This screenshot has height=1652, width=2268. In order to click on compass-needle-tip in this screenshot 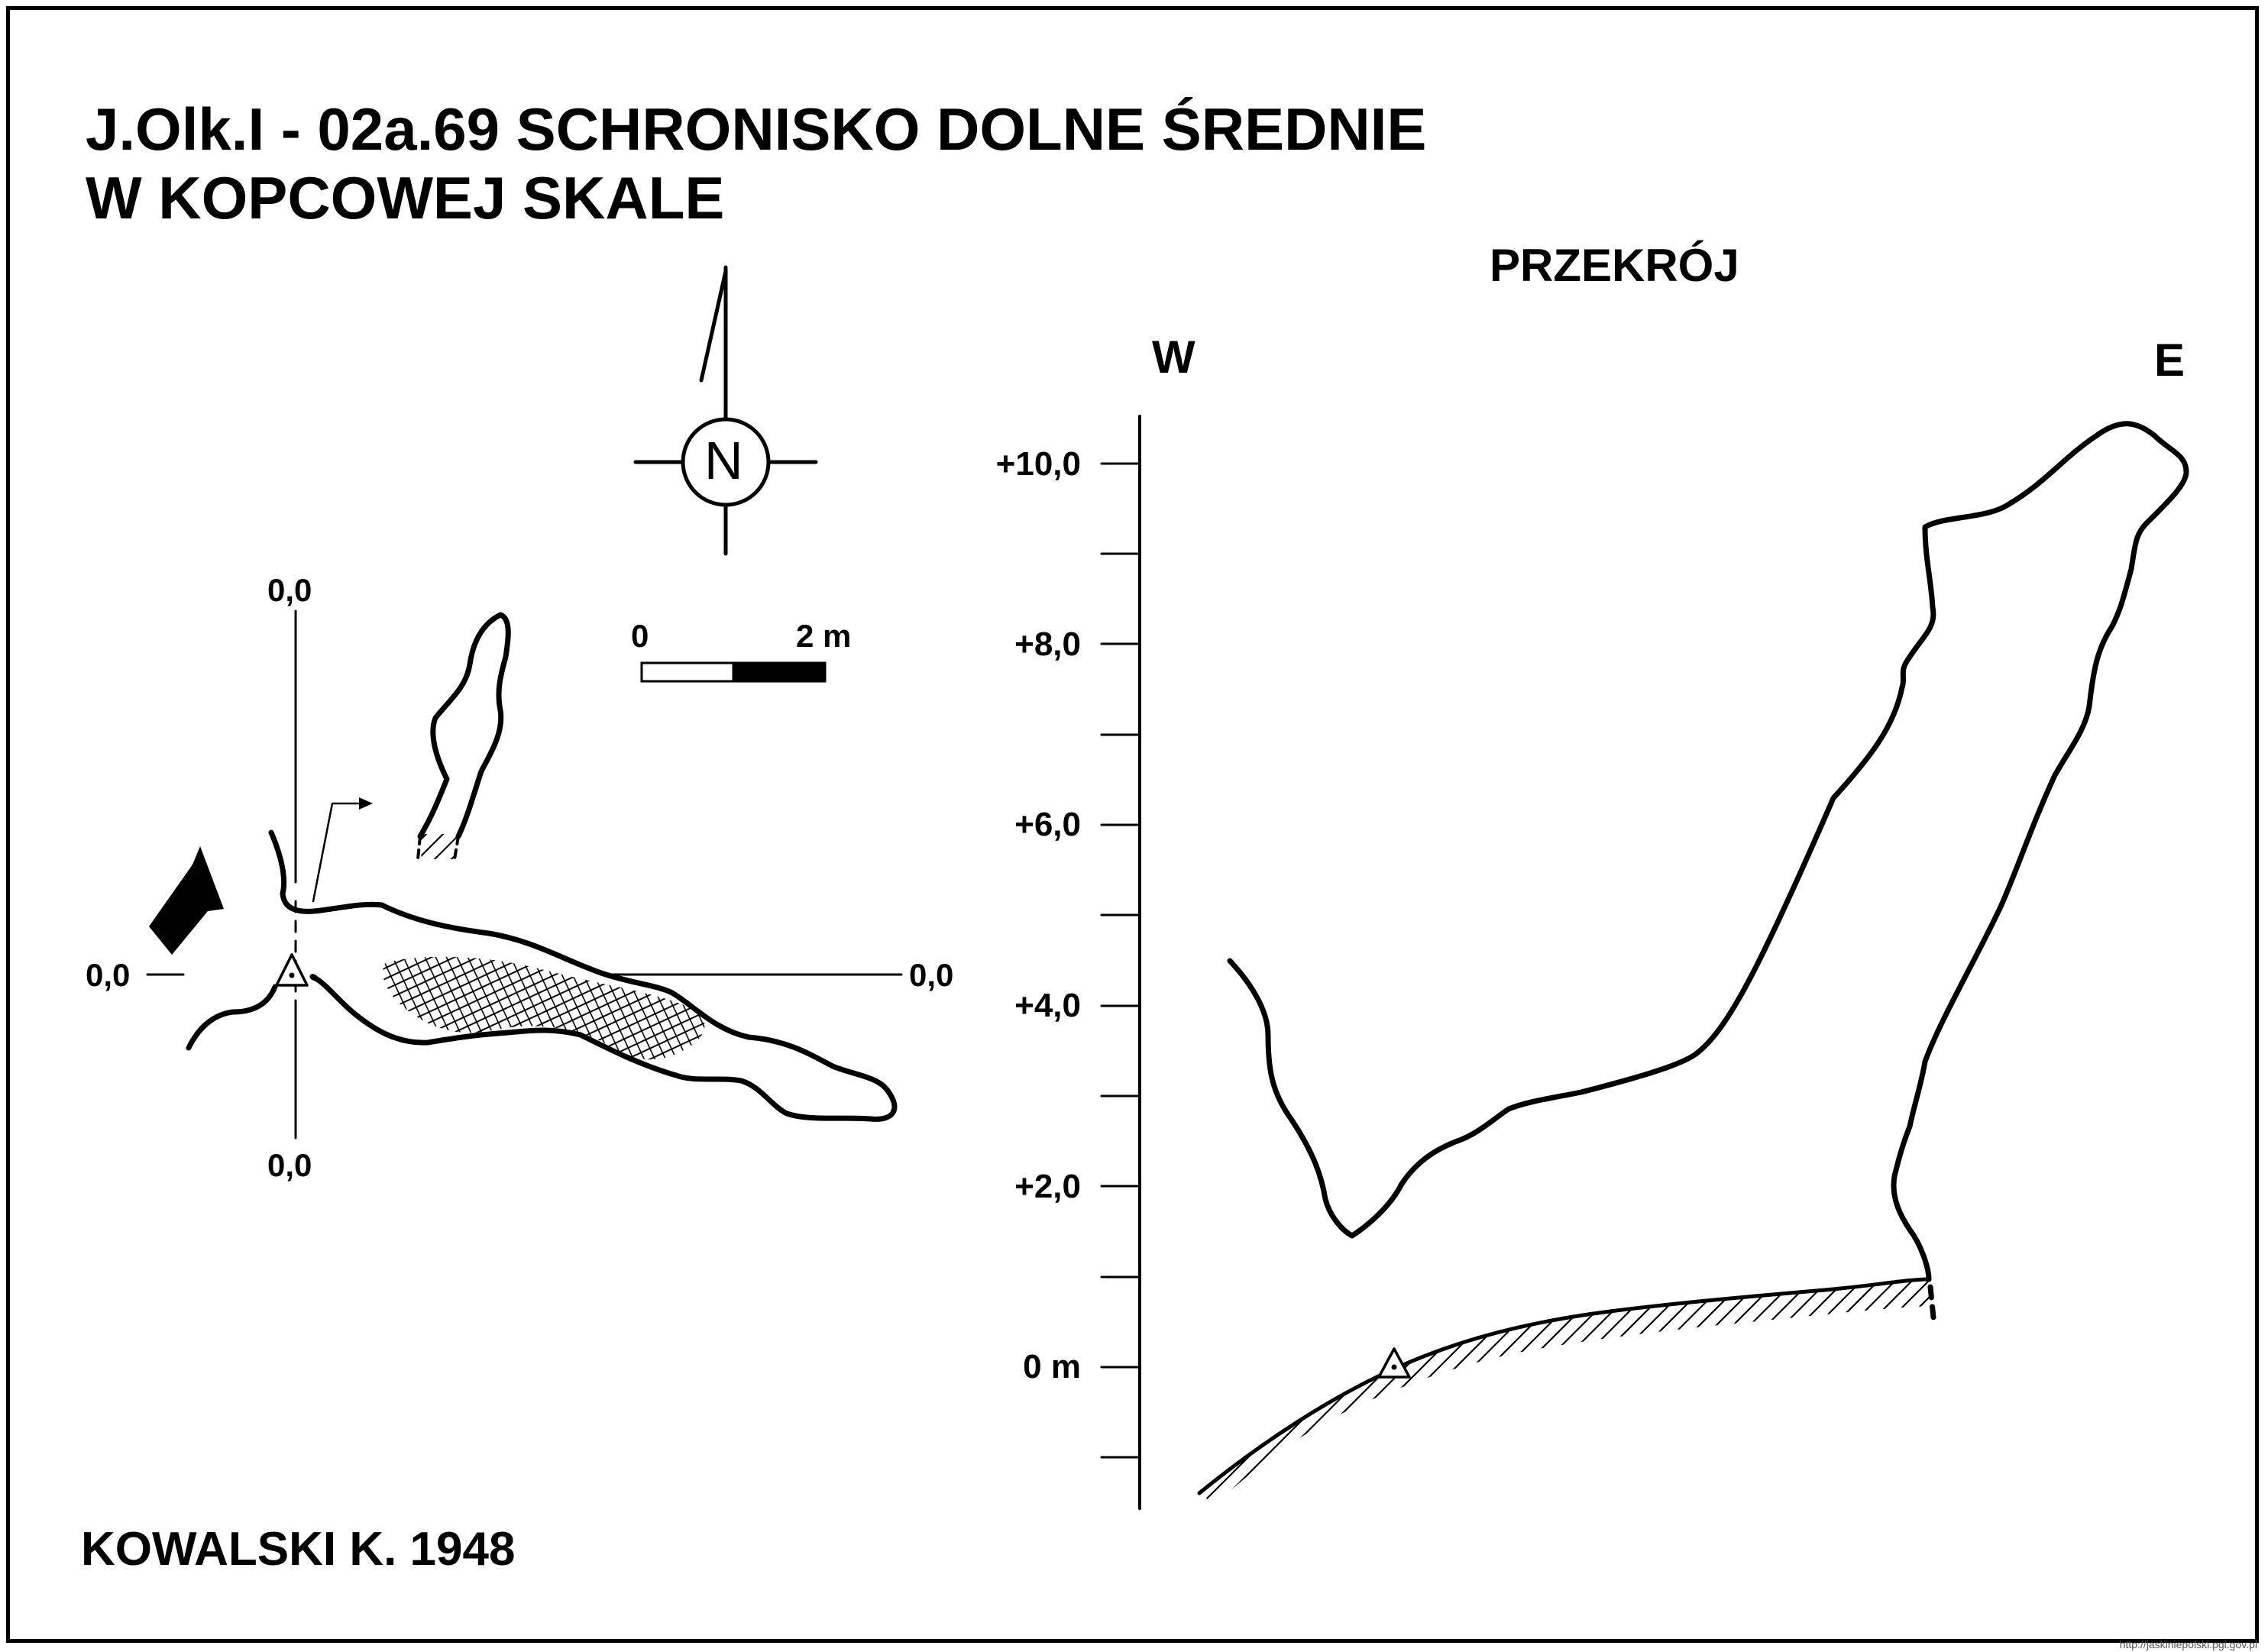, I will do `click(713, 326)`.